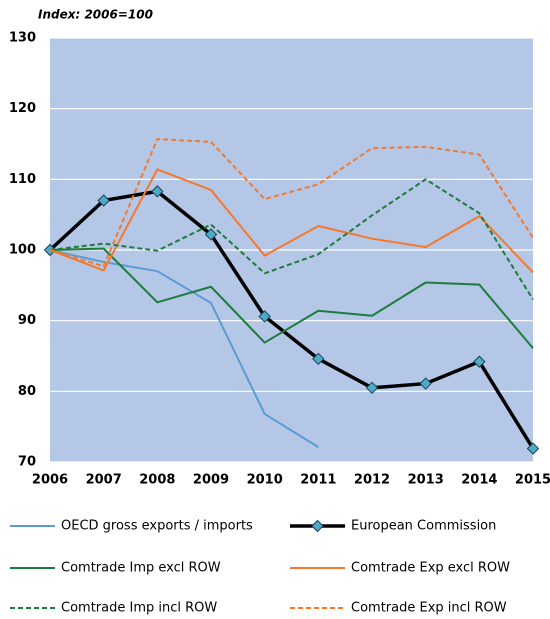 This screenshot has width=550, height=619. What do you see at coordinates (141, 568) in the screenshot?
I see `legend-label: Comtrade Imp excl ROW` at bounding box center [141, 568].